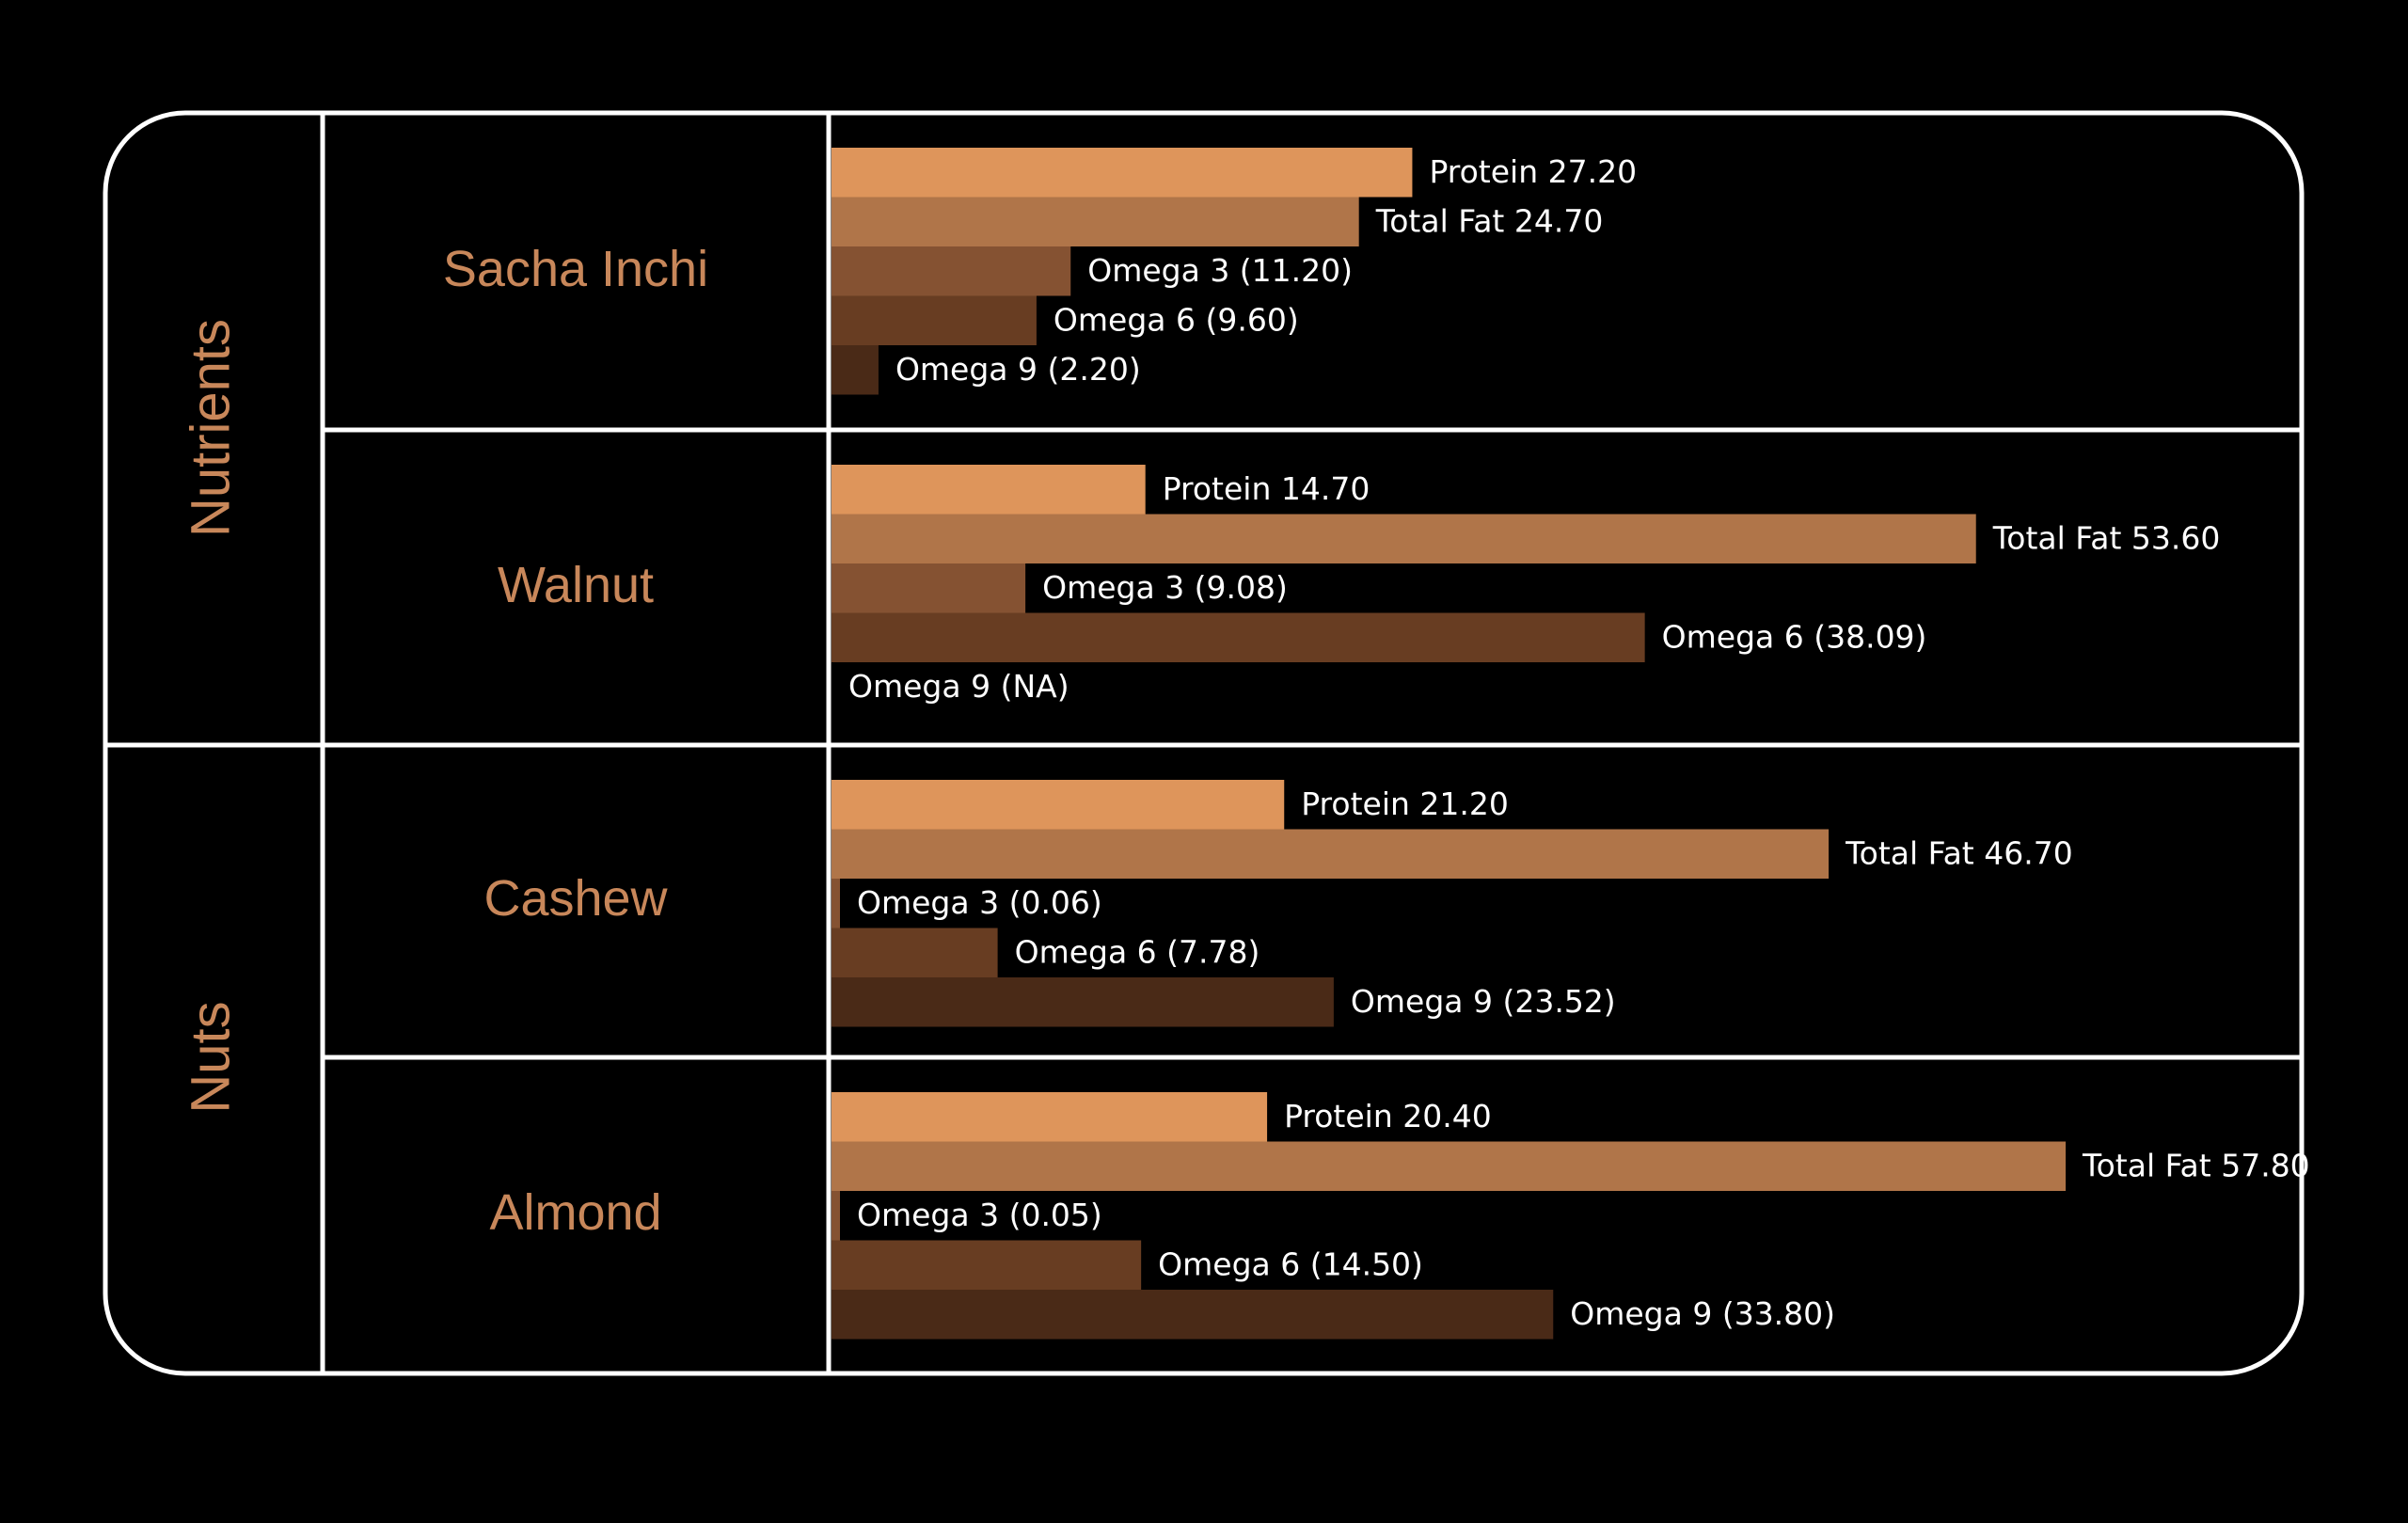 This screenshot has width=2408, height=1523. Describe the element at coordinates (1059, 805) in the screenshot. I see `bar-cashew-protein` at that location.